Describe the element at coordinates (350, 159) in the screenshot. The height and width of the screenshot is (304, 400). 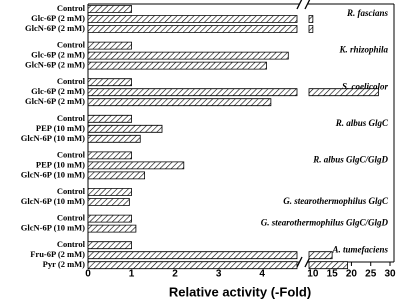
I see `group-label: R. albus GlgC/GlgD` at that location.